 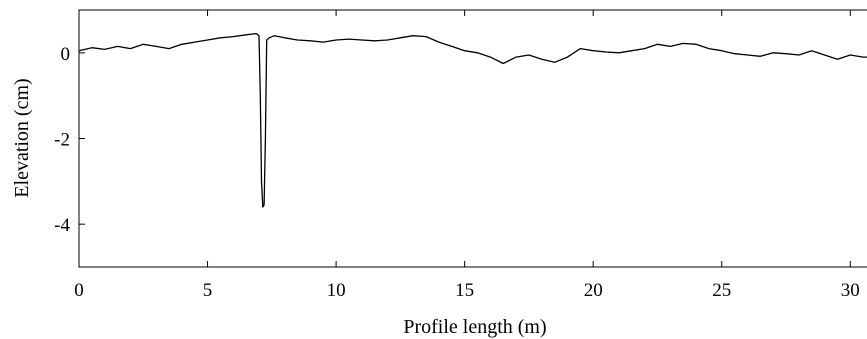 I want to click on x-tick-label: 25, so click(x=721, y=290).